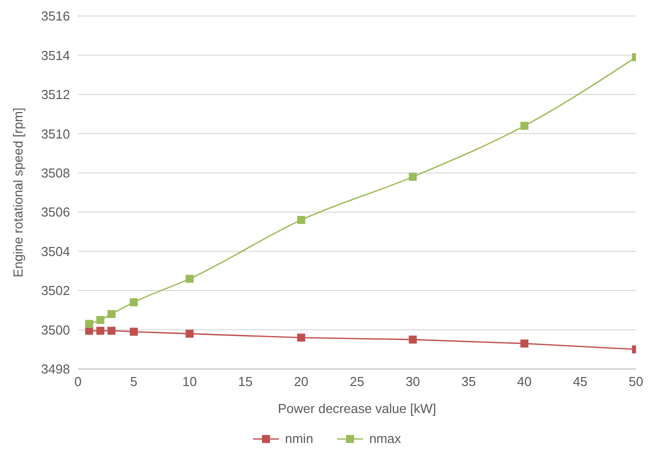  Describe the element at coordinates (55, 94) in the screenshot. I see `y-tick-label: 3512` at that location.